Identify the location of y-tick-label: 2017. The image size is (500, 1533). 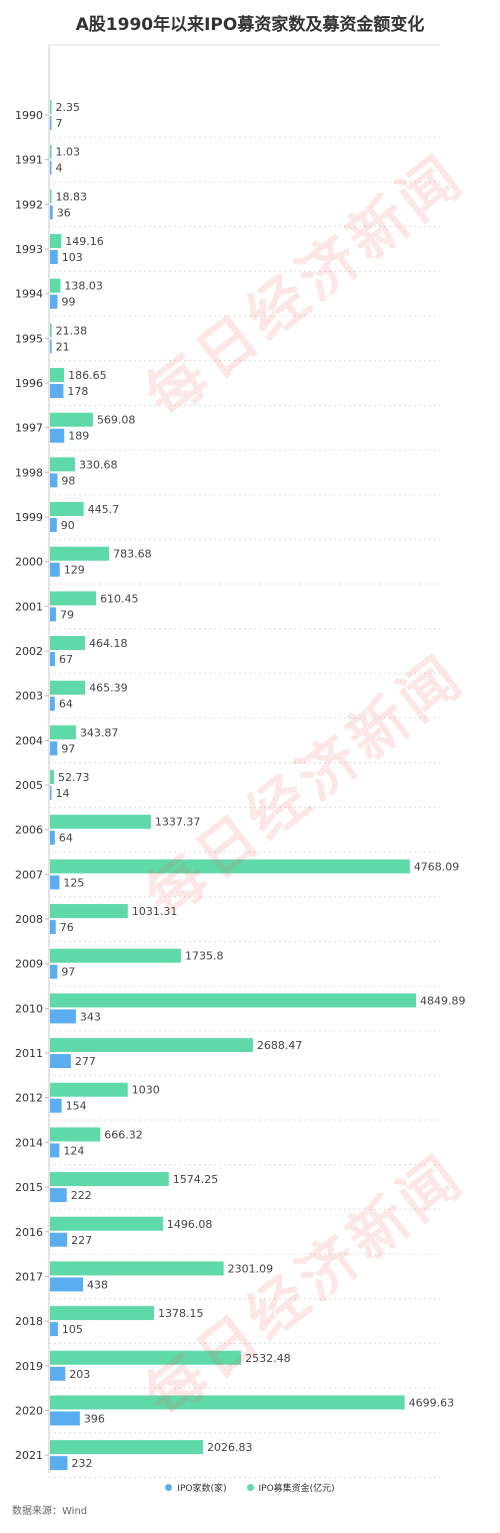
(29, 1276).